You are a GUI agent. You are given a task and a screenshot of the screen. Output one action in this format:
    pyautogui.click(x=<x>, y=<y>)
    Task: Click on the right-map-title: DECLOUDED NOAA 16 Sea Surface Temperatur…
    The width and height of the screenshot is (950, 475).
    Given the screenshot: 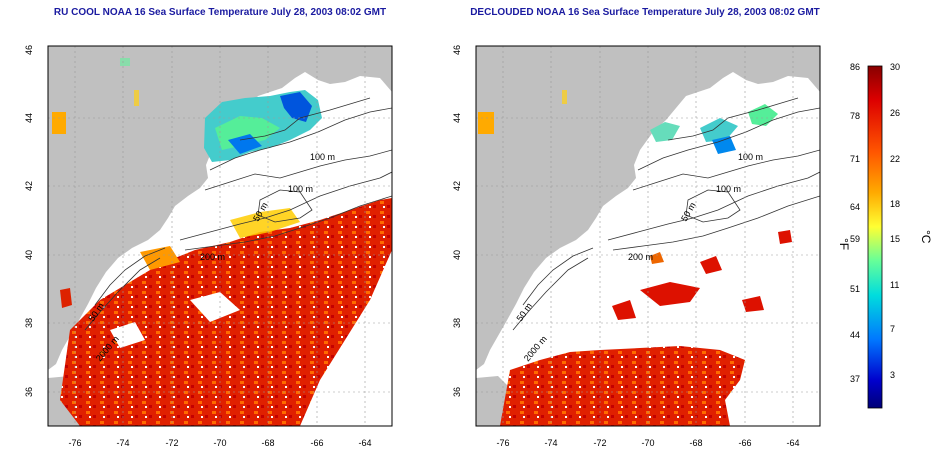 What is the action you would take?
    pyautogui.click(x=645, y=12)
    